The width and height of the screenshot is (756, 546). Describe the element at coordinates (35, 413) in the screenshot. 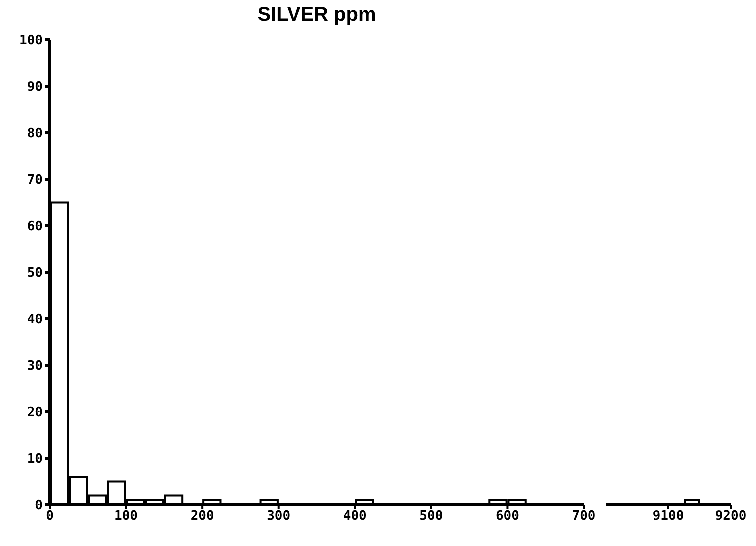

I see `y-tick-label: 20` at that location.